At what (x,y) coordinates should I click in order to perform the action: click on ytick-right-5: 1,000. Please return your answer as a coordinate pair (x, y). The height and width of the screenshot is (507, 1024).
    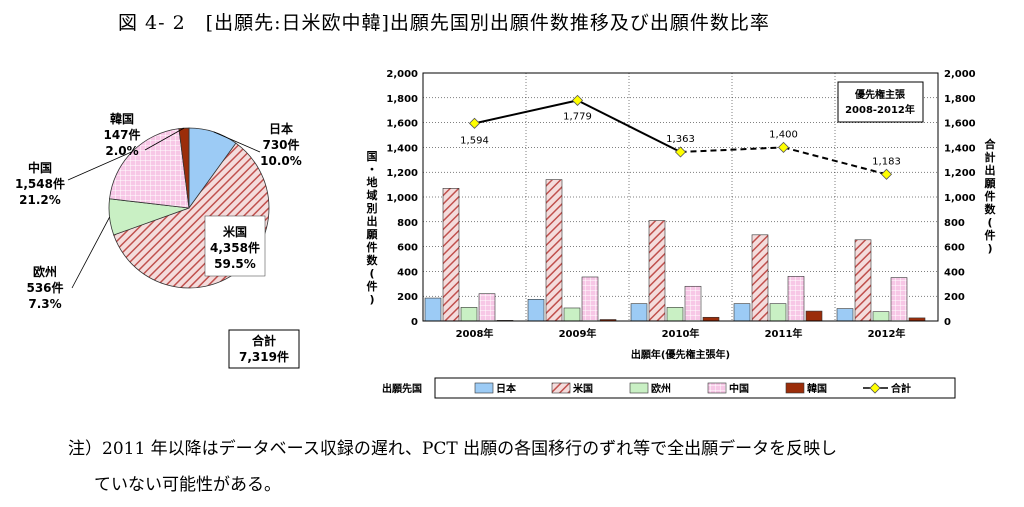
    Looking at the image, I should click on (960, 198).